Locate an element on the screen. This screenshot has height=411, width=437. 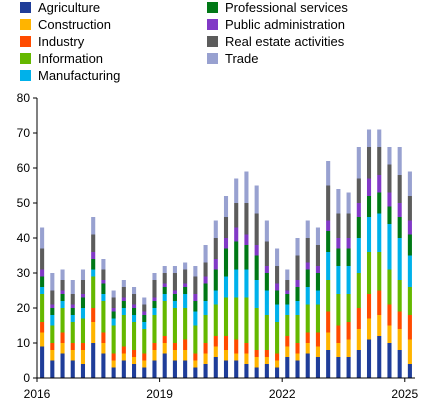
legend-label: Information is located at coordinates (70, 58).